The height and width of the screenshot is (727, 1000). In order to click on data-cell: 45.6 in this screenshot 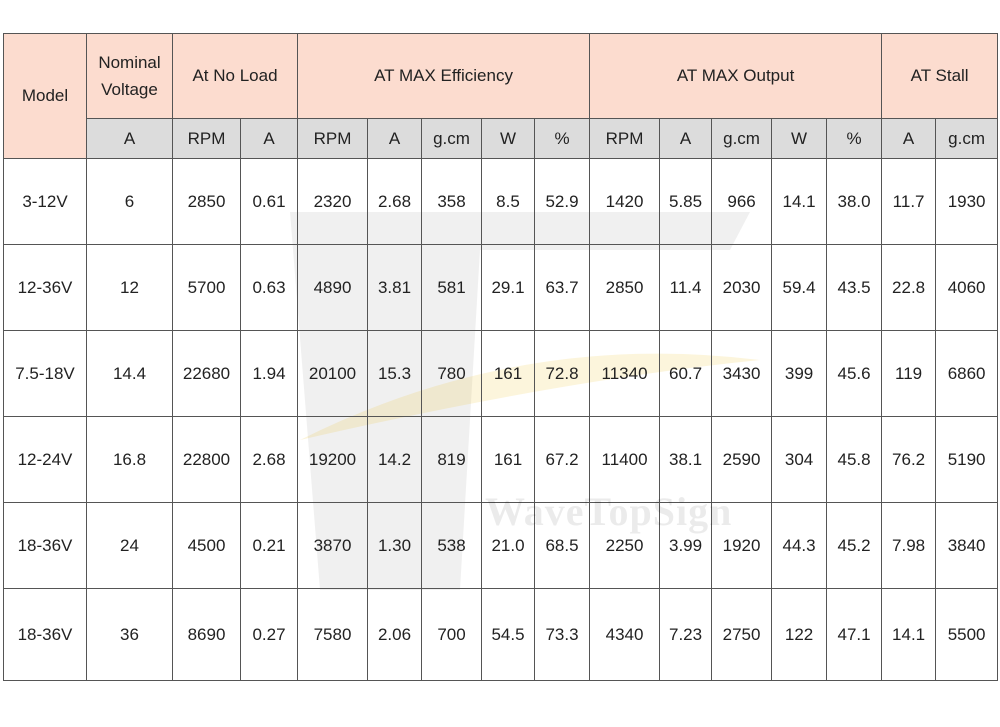, I will do `click(854, 373)`.